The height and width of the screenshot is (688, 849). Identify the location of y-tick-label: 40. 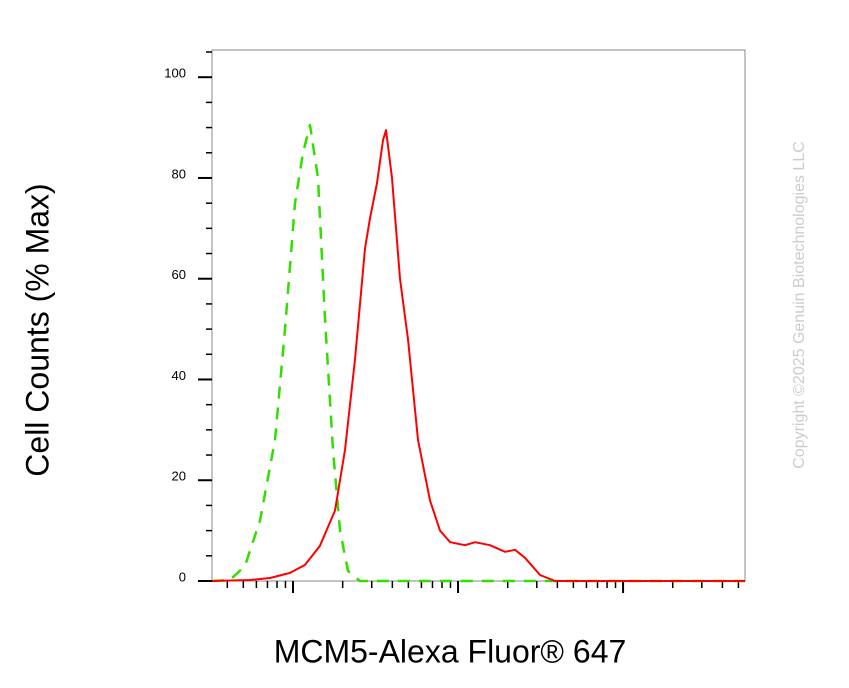
(179, 375).